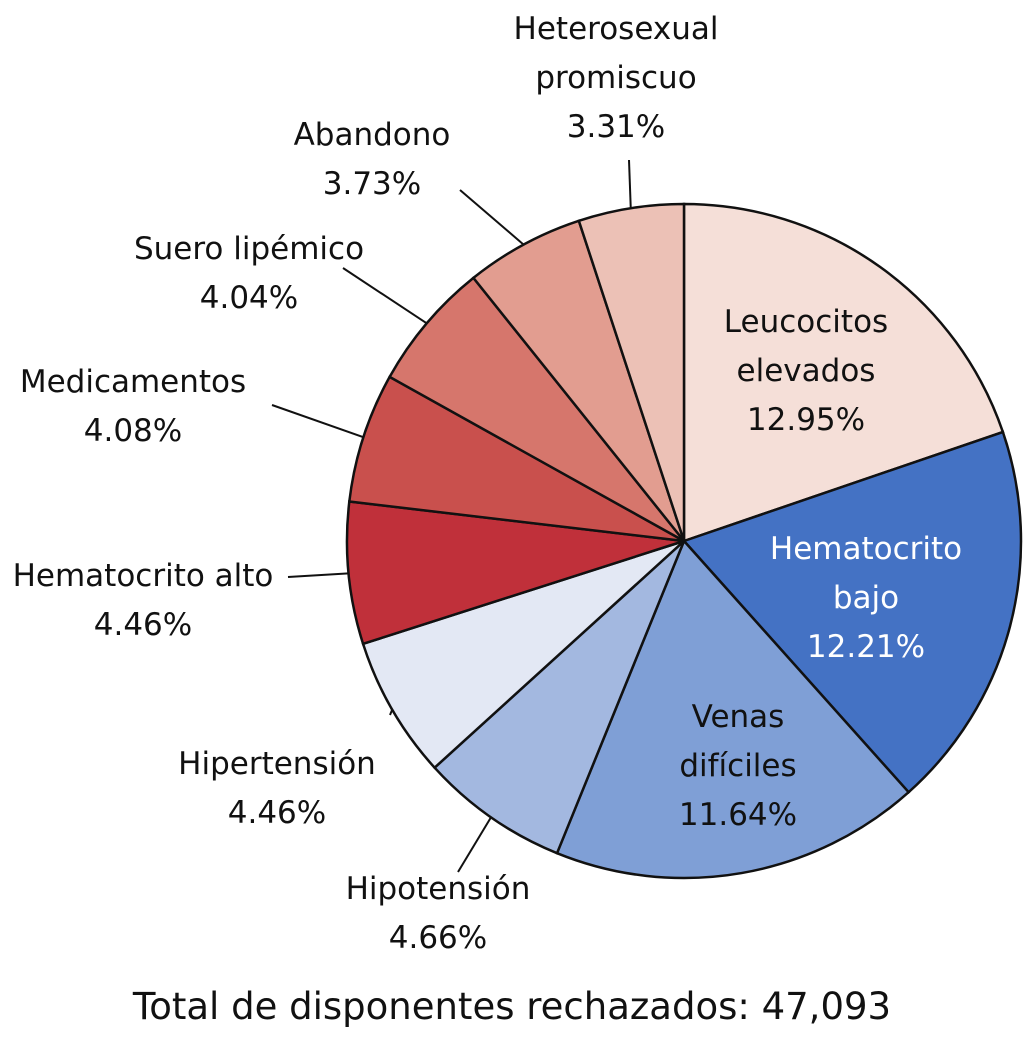 The image size is (1024, 1042). Describe the element at coordinates (372, 160) in the screenshot. I see `slice-label: Abandono 3.73%` at that location.